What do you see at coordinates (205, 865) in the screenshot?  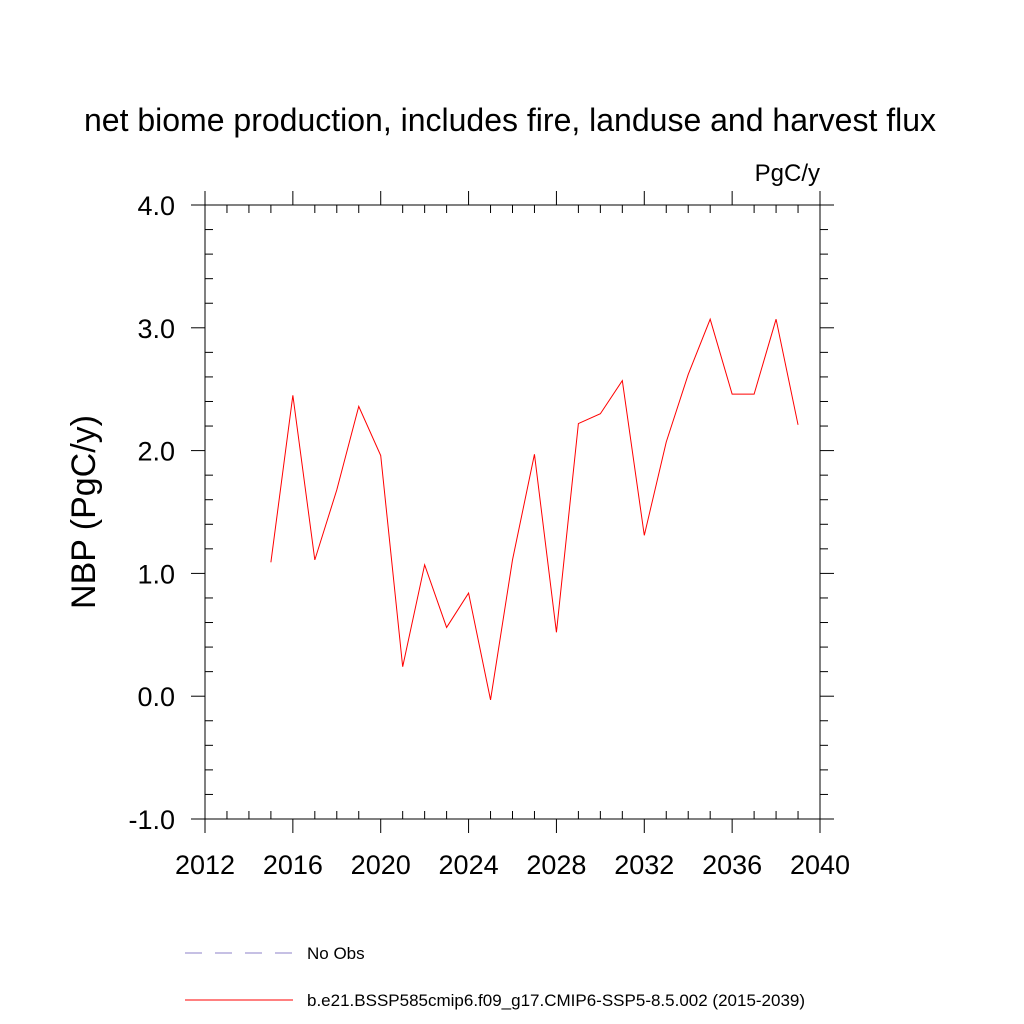 I see `x-tick-label: 2012` at bounding box center [205, 865].